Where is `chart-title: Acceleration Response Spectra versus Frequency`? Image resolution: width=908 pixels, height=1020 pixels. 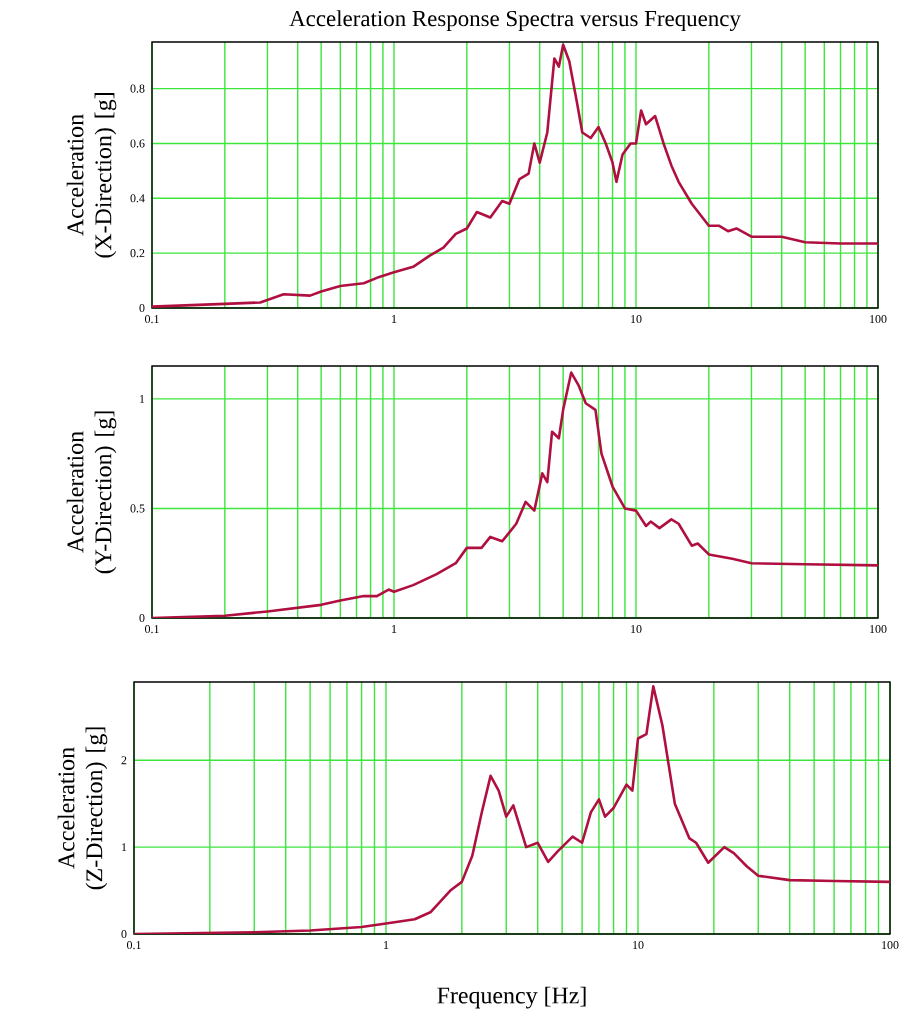
chart-title: Acceleration Response Spectra versus Frequency is located at coordinates (515, 20).